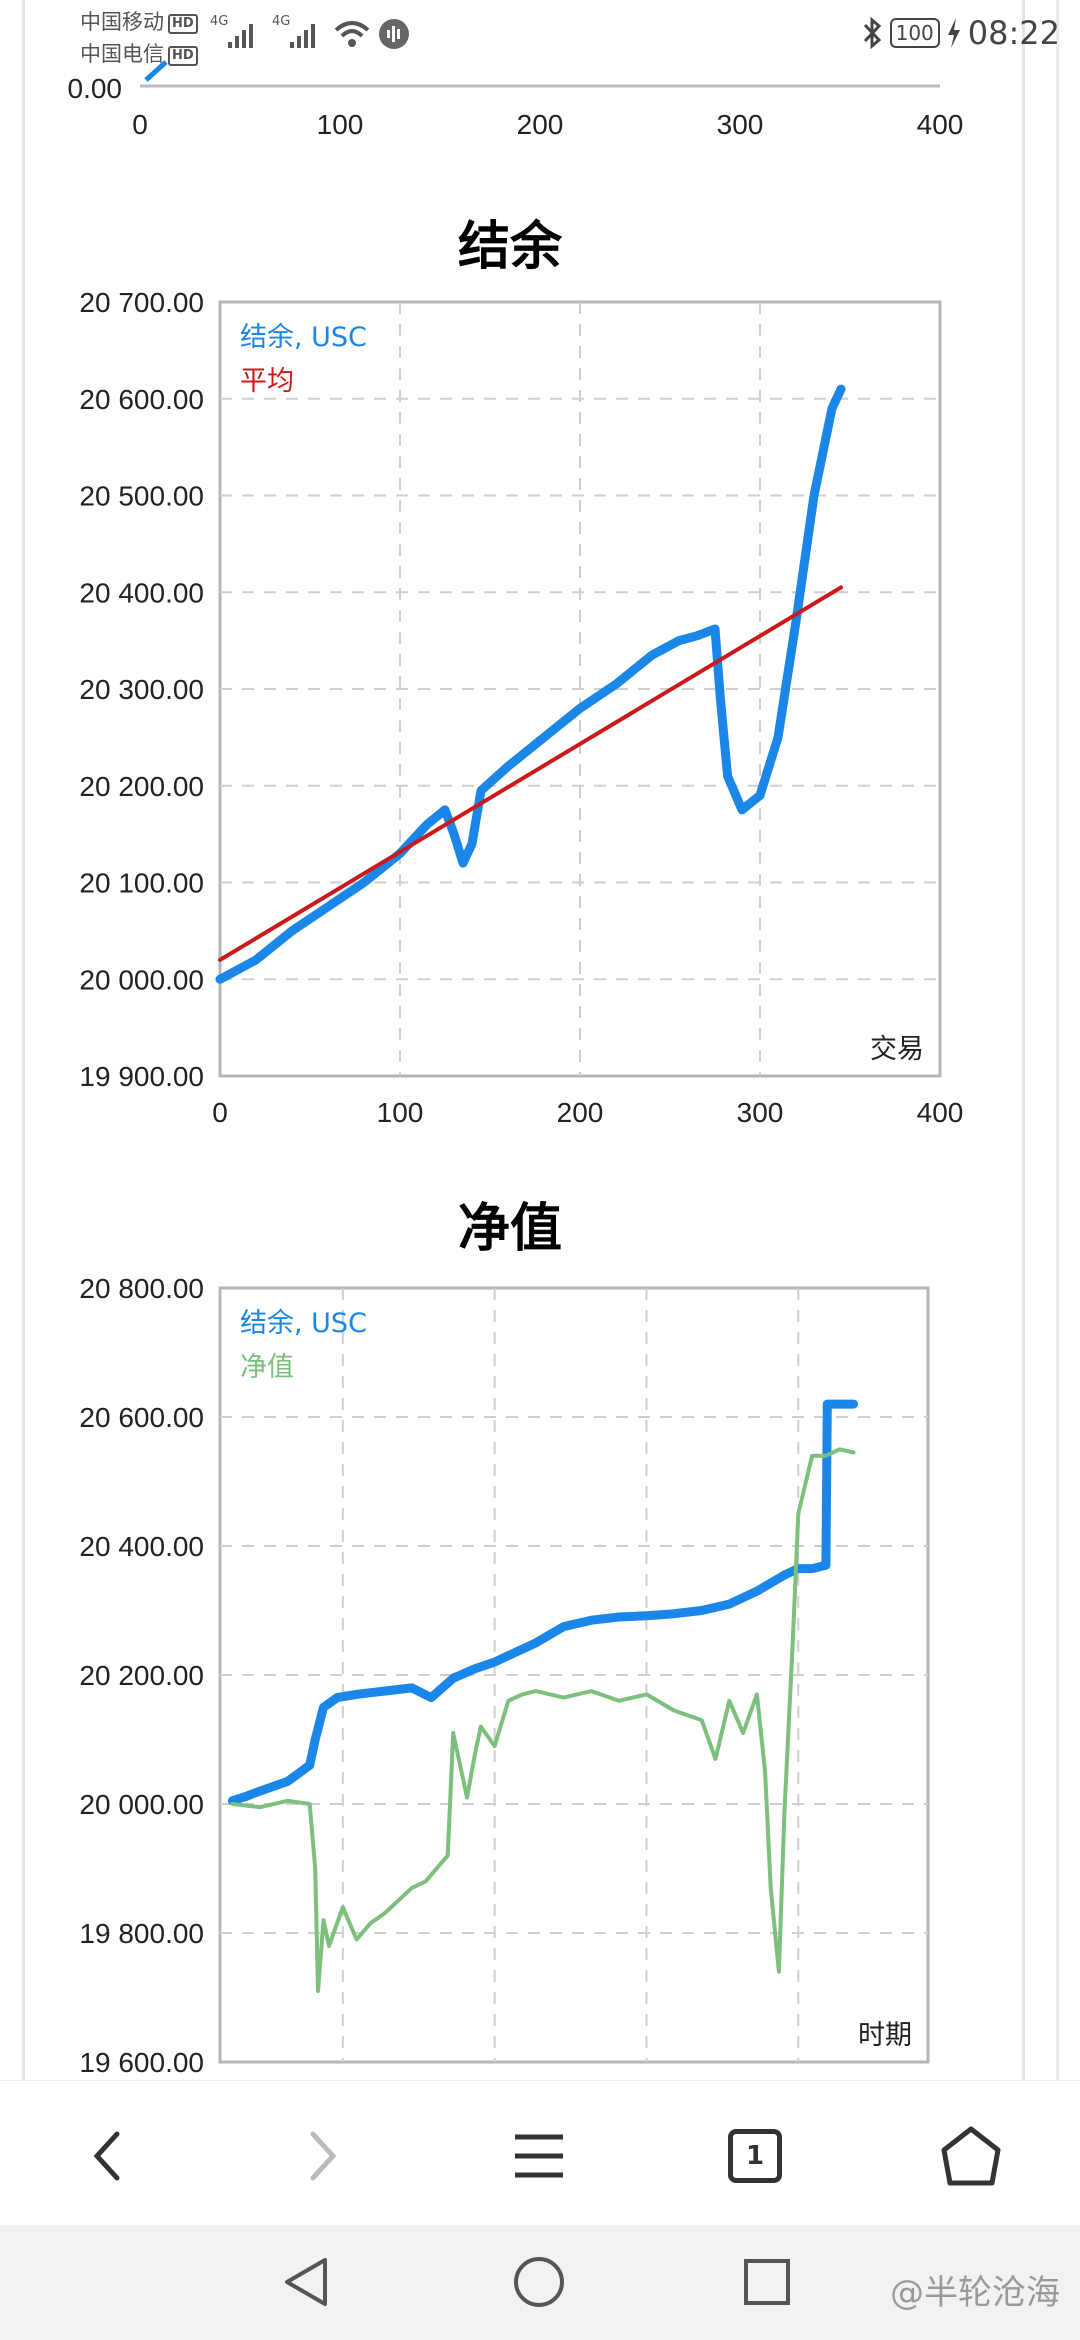 The width and height of the screenshot is (1080, 2340). What do you see at coordinates (140, 124) in the screenshot?
I see `previous-chart-x-tick: 0` at bounding box center [140, 124].